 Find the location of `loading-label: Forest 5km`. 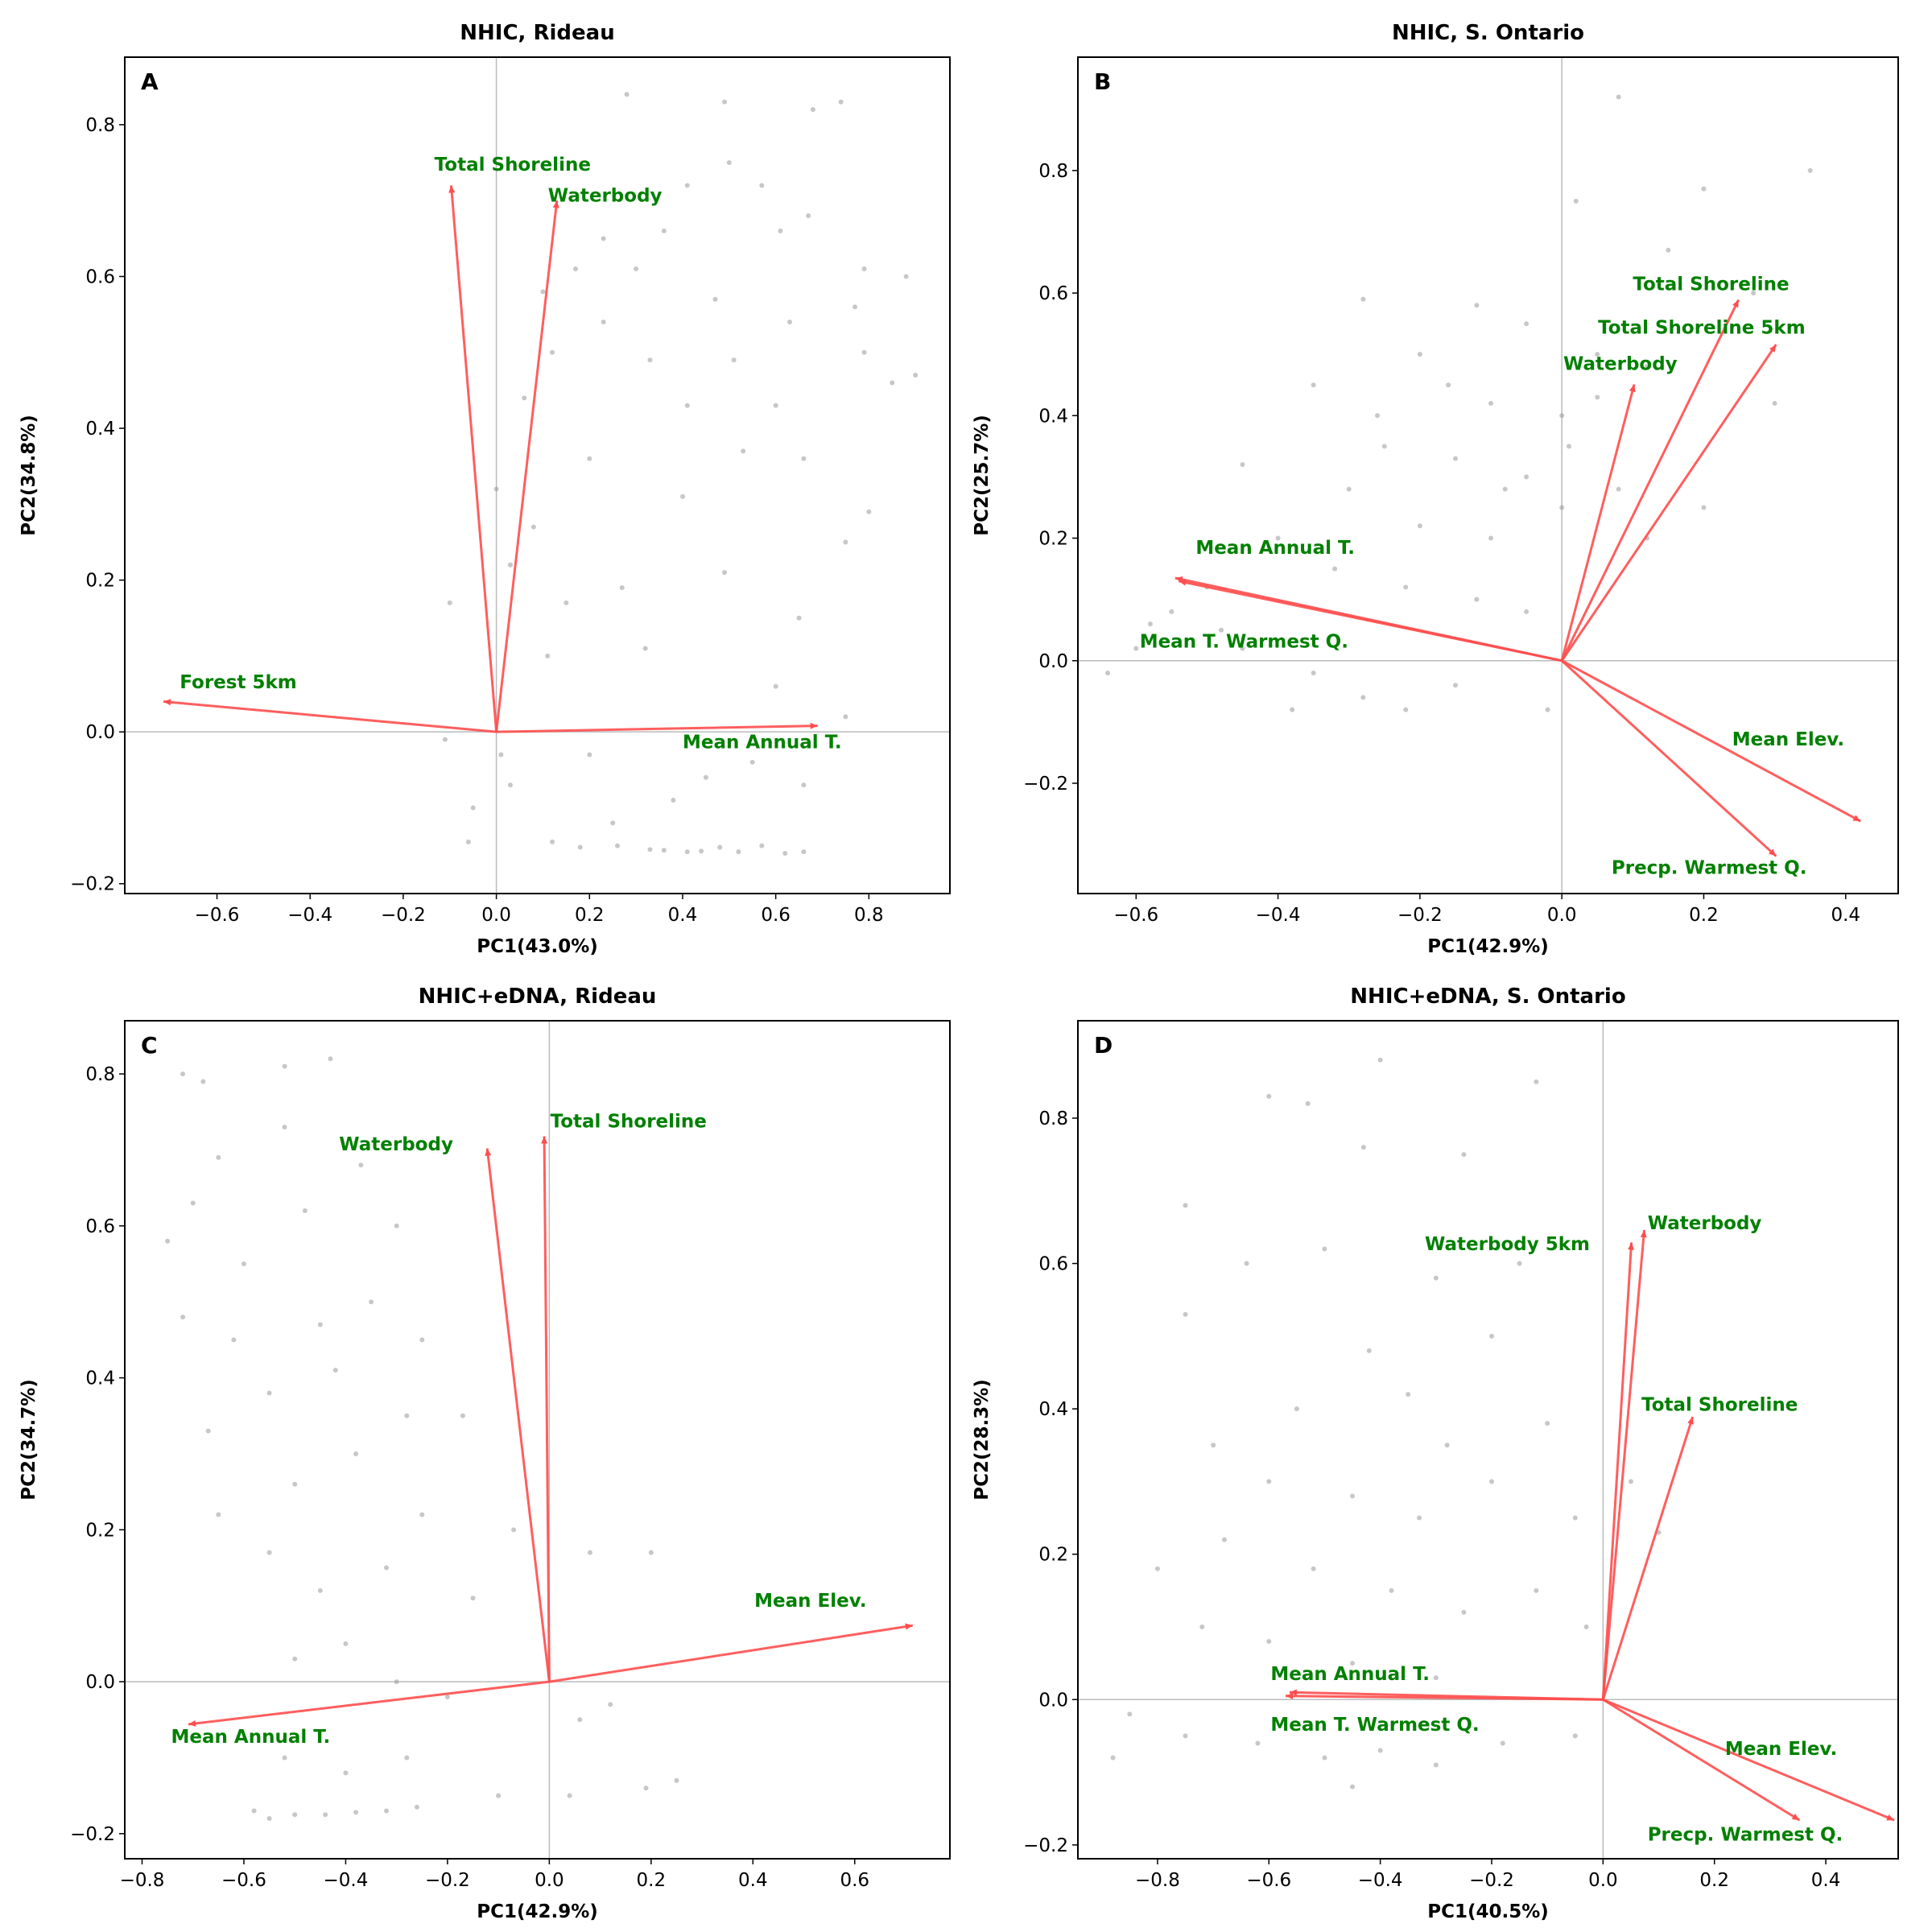

loading-label: Forest 5km is located at coordinates (238, 682).